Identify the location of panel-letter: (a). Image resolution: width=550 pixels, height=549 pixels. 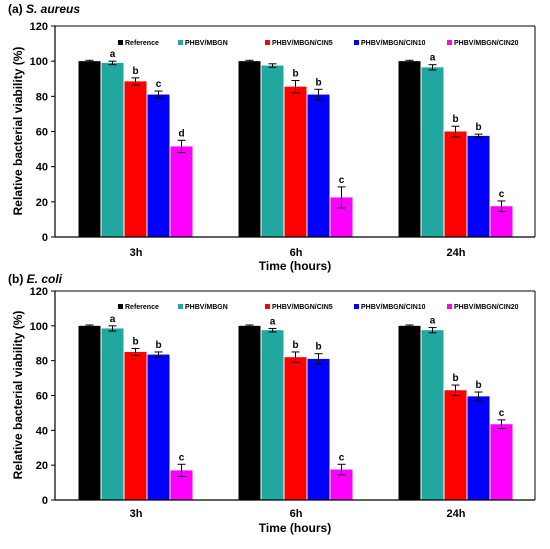
(17, 9).